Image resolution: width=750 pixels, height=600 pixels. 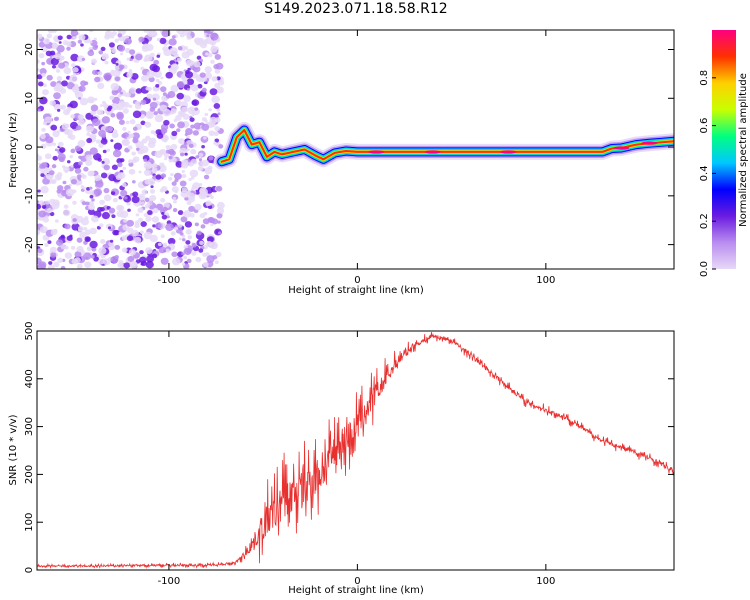 I want to click on y-tick-label: -20, so click(x=29, y=244).